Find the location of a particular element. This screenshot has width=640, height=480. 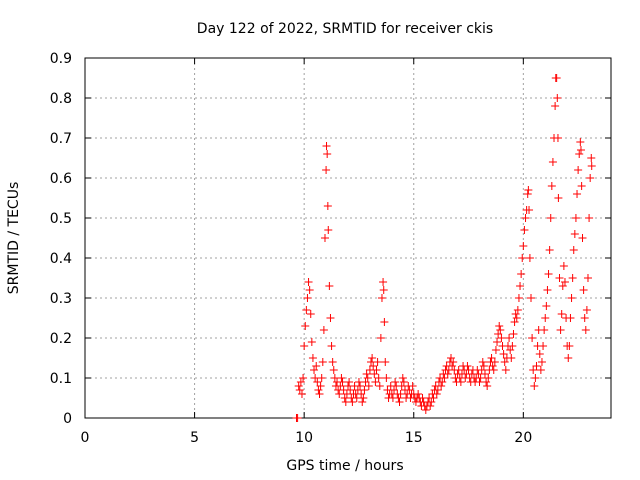

y-tick-label: 0 is located at coordinates (67, 419).